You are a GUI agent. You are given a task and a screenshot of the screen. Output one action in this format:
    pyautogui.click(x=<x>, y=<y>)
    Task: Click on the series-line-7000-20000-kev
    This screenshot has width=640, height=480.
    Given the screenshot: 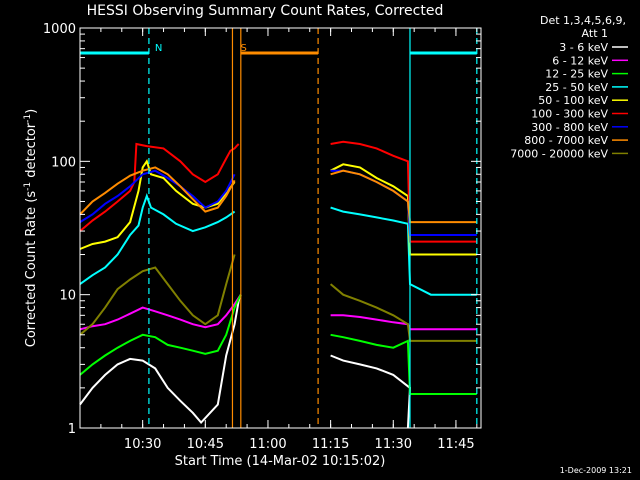 What is the action you would take?
    pyautogui.click(x=157, y=295)
    